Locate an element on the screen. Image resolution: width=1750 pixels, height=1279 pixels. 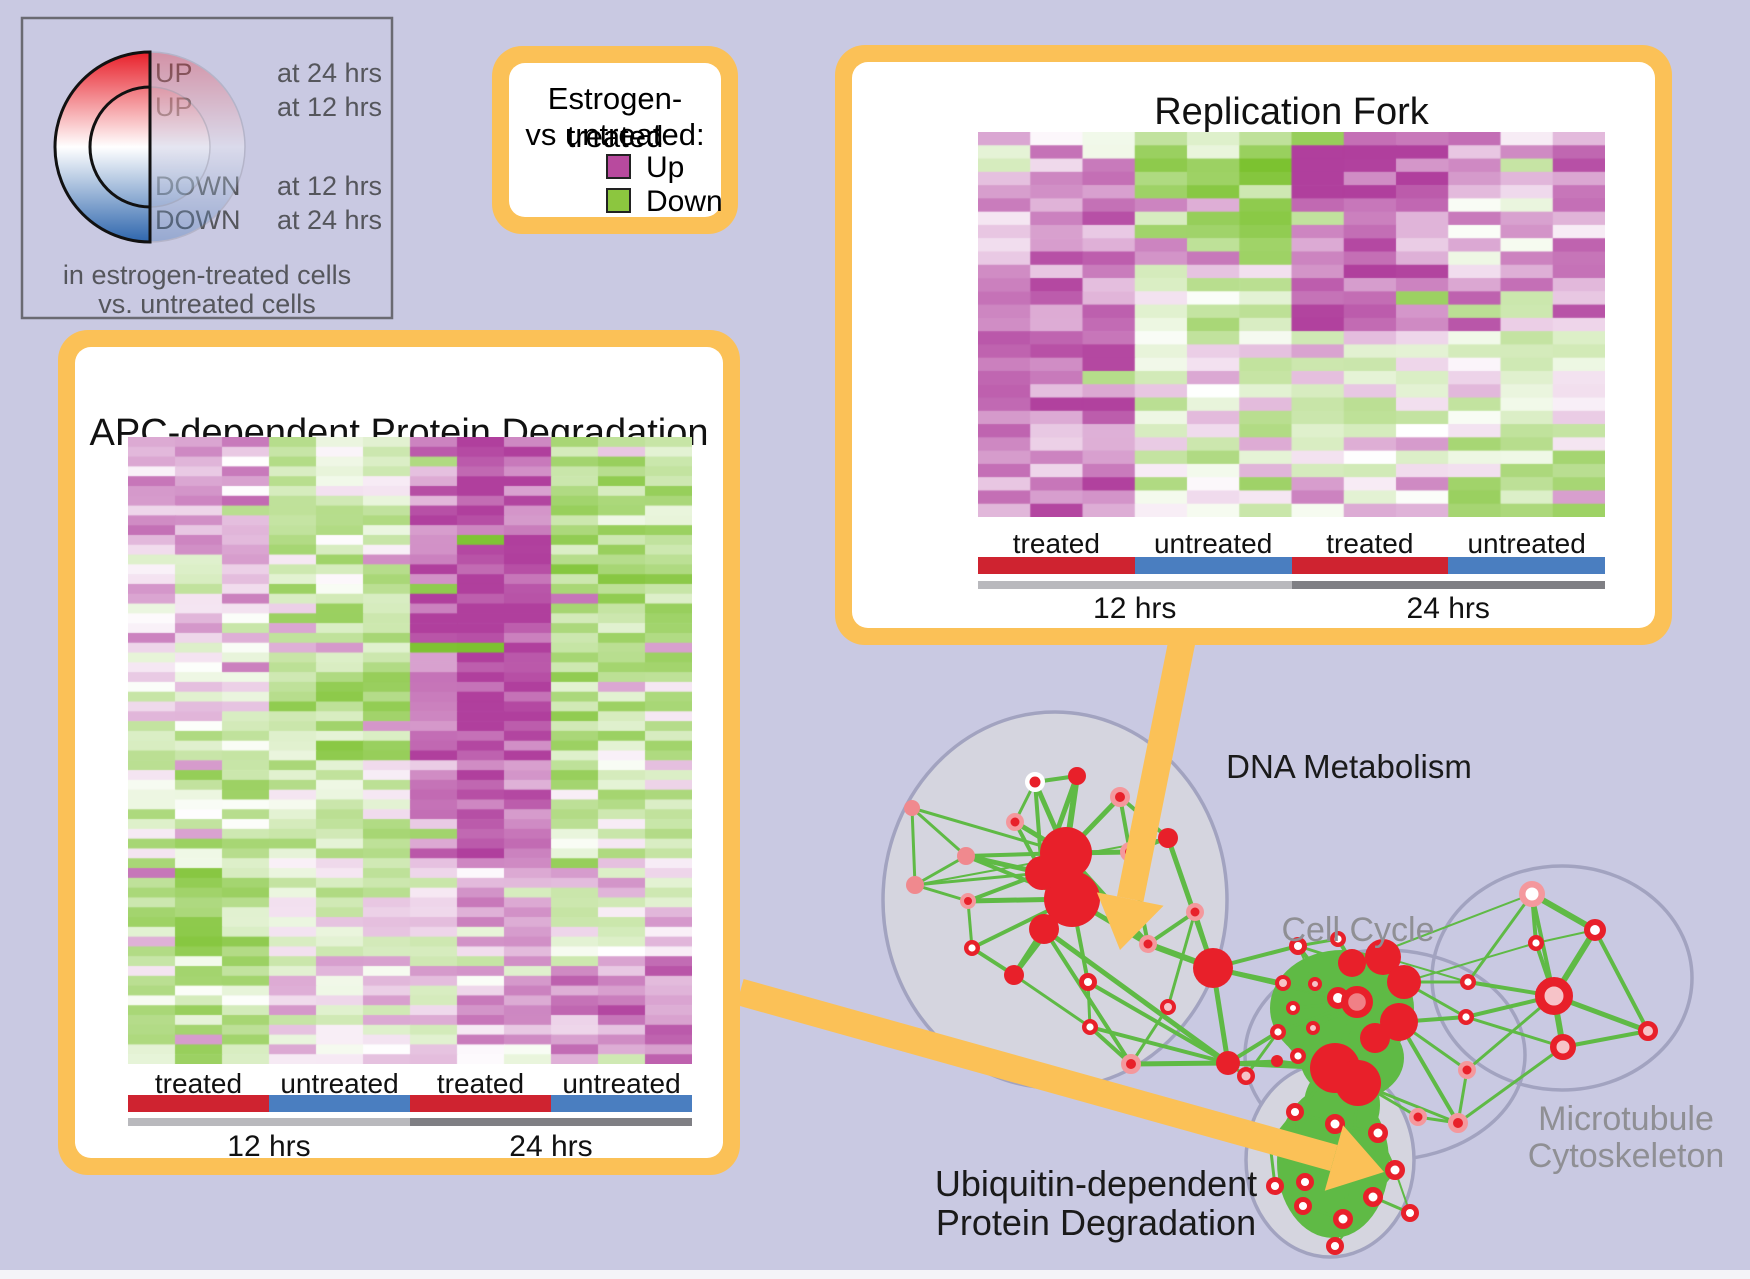
color-key-title-line1: Estrogen-treated is located at coordinates (615, 117).